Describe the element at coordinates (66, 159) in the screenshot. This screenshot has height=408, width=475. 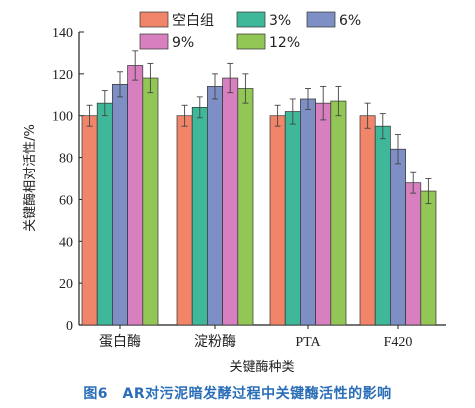
I see `y-tick-label: 80` at that location.